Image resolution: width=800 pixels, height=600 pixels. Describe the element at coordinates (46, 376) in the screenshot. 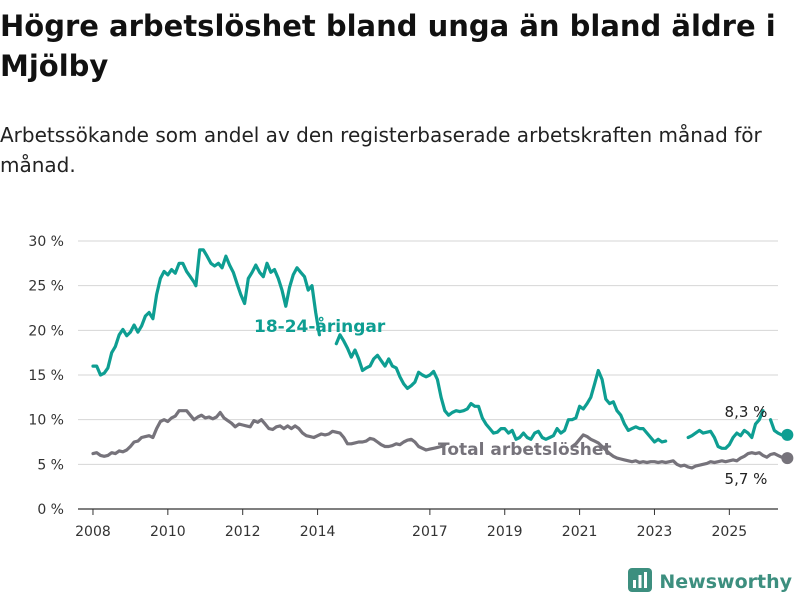

I see `y-tick-label: 15 %` at that location.